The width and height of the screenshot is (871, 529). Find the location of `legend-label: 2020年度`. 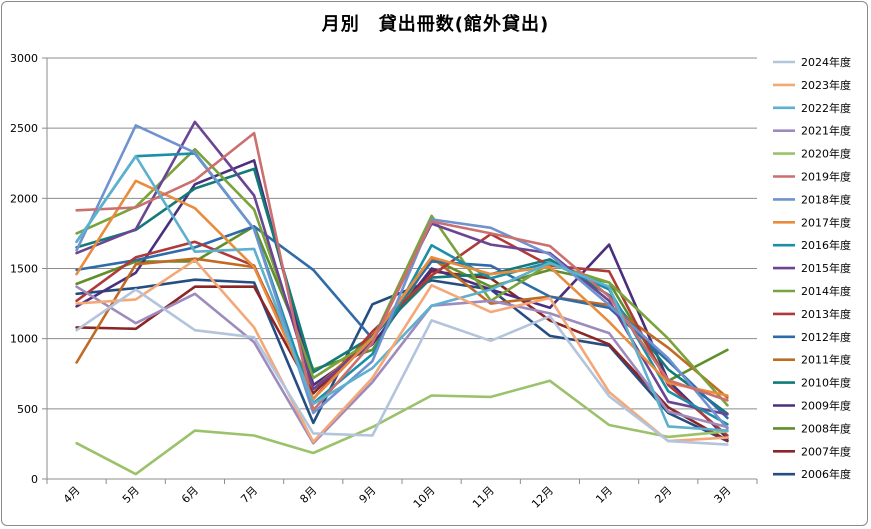

legend-label: 2020年度 is located at coordinates (826, 154).